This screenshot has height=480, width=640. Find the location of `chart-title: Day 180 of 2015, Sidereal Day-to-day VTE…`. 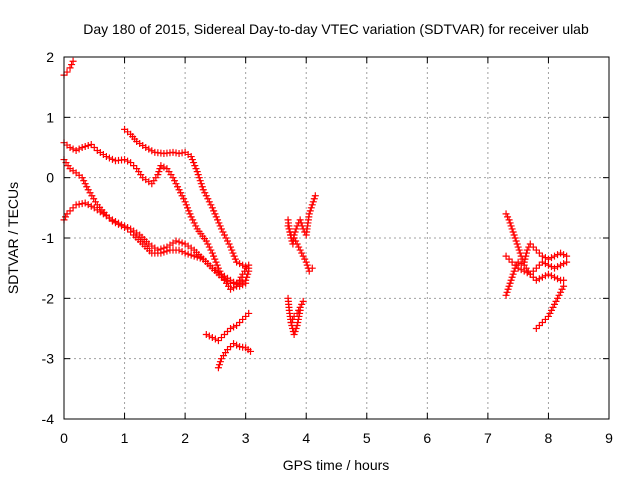

chart-title: Day 180 of 2015, Sidereal Day-to-day VTE… is located at coordinates (336, 29).